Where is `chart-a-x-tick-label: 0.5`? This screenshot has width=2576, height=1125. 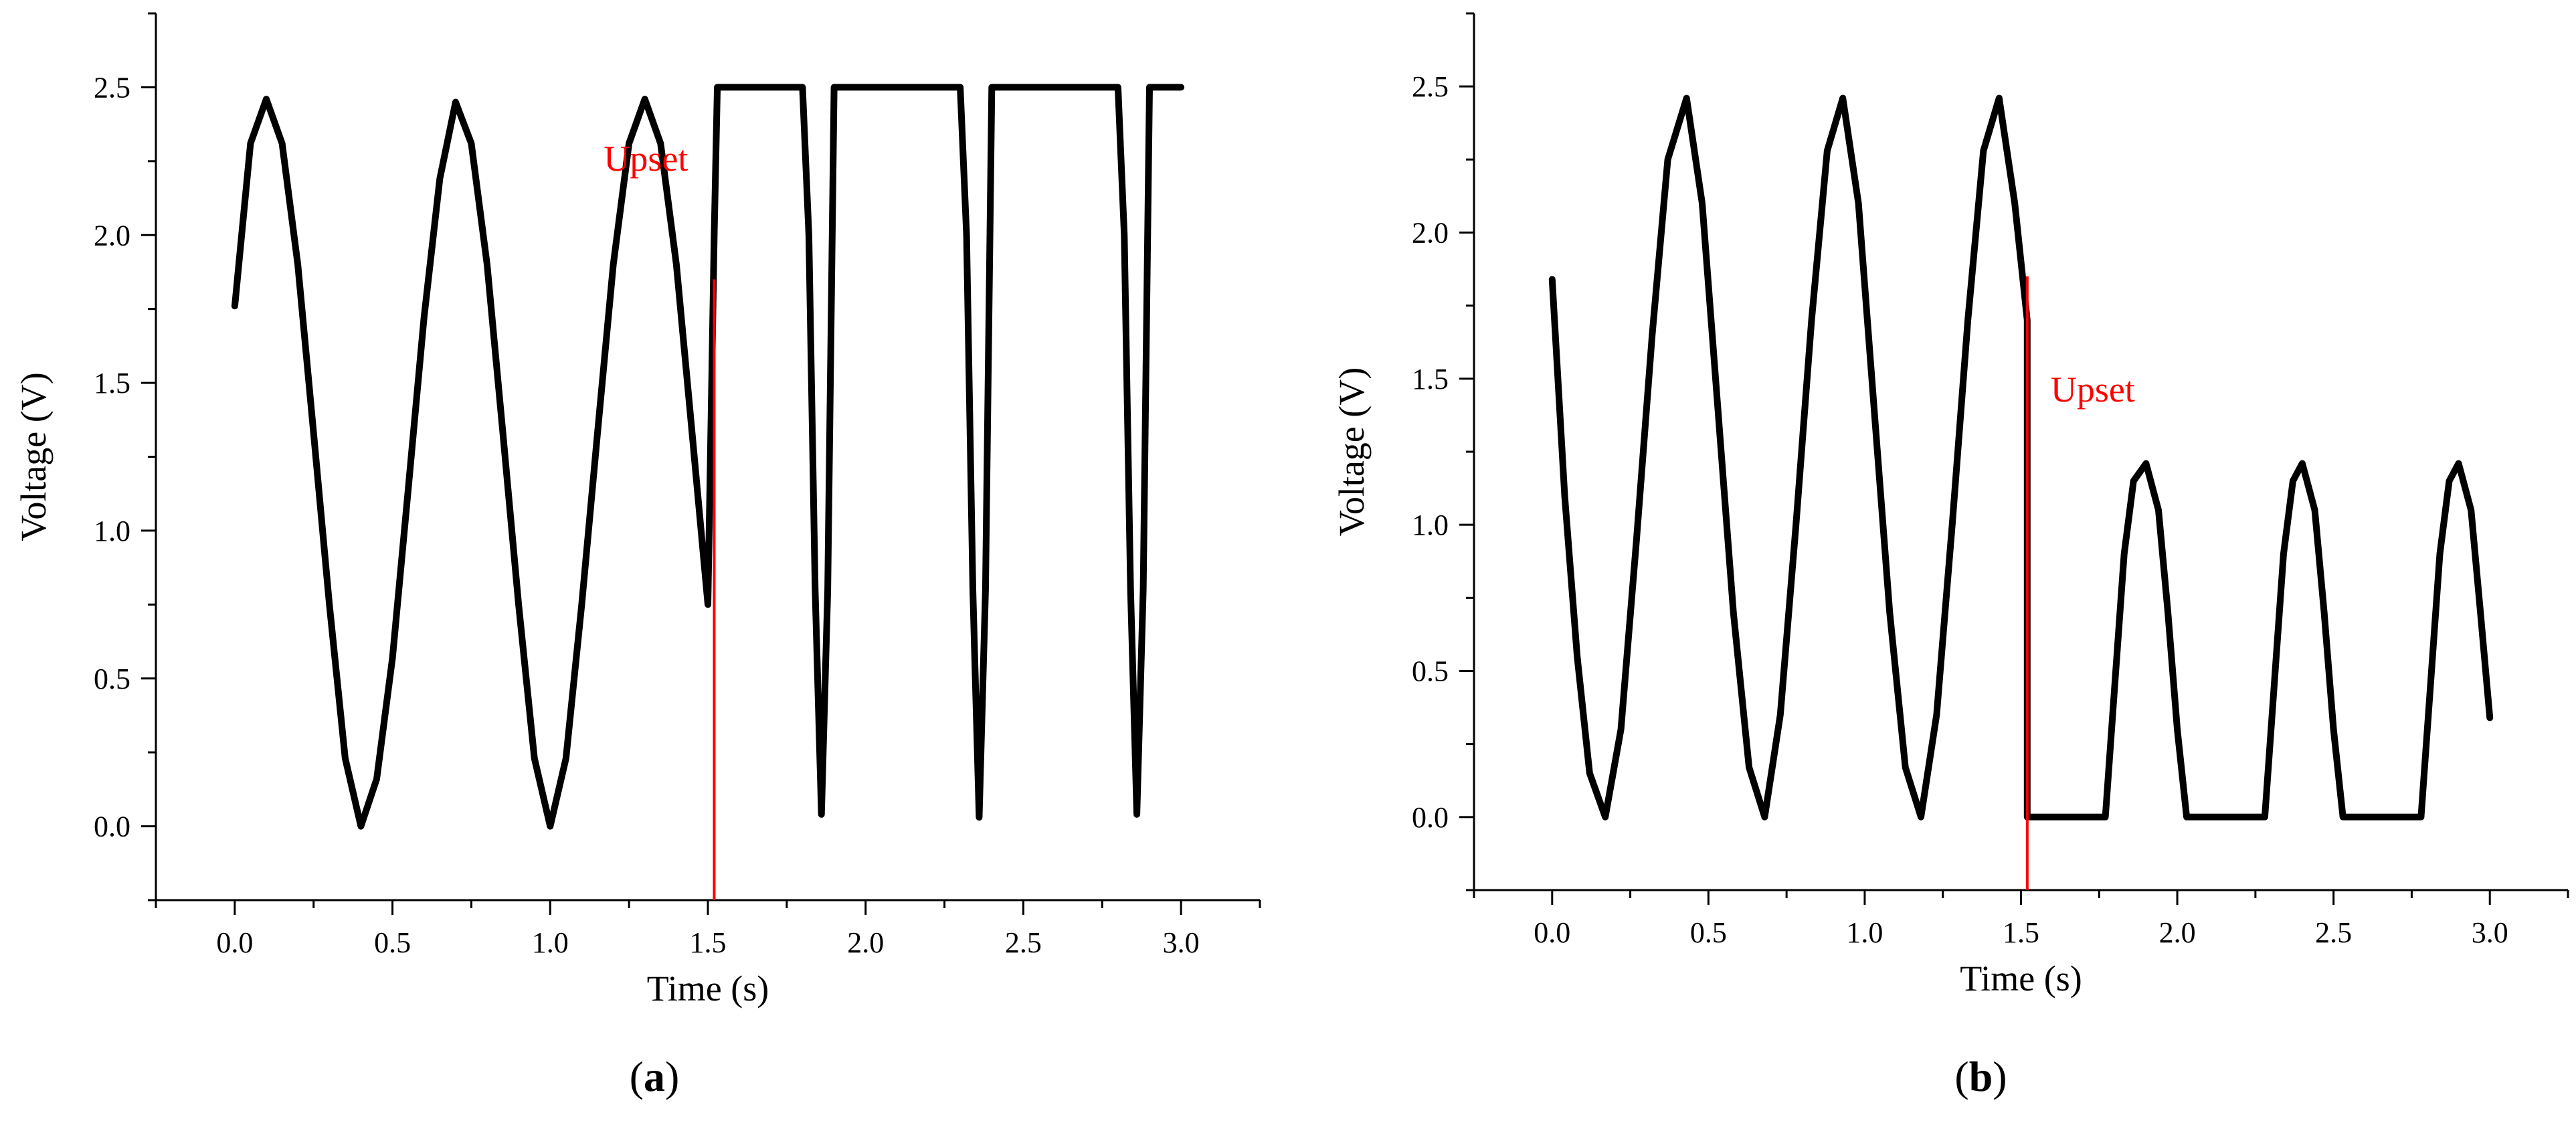 chart-a-x-tick-label: 0.5 is located at coordinates (392, 942).